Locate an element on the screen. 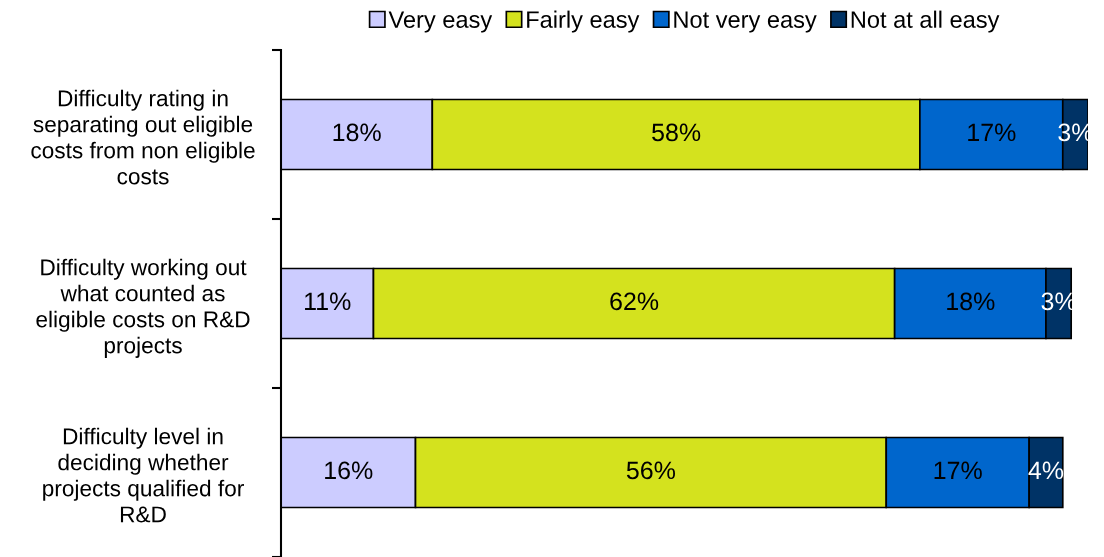  data-label: 11% is located at coordinates (328, 301).